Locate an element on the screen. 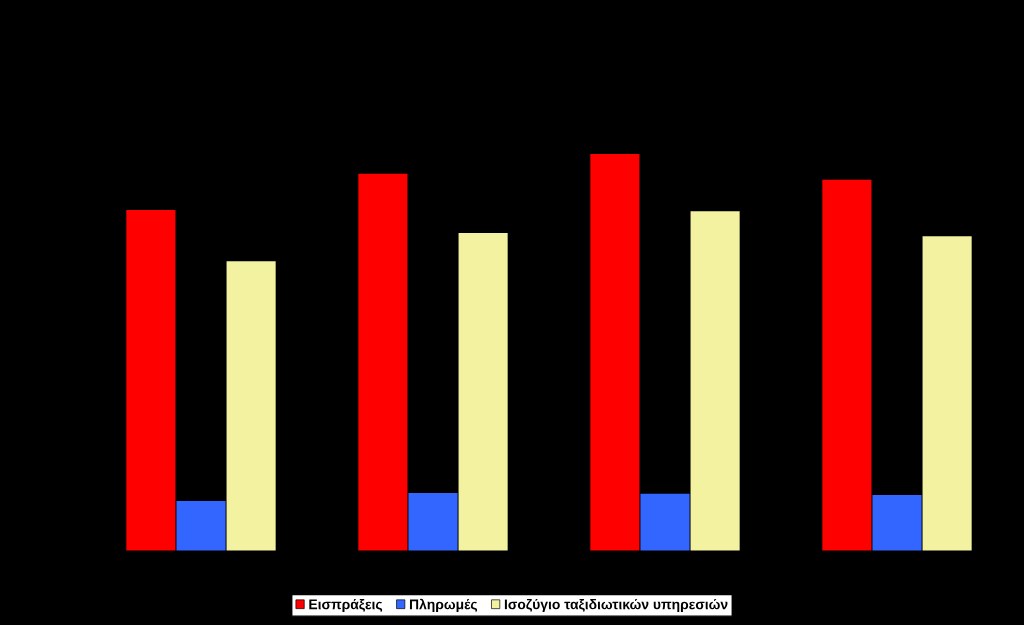 This screenshot has height=625, width=1024. legend-label: Ισοζύγιο ταξιδιωτικών υπηρεσιών is located at coordinates (616, 605).